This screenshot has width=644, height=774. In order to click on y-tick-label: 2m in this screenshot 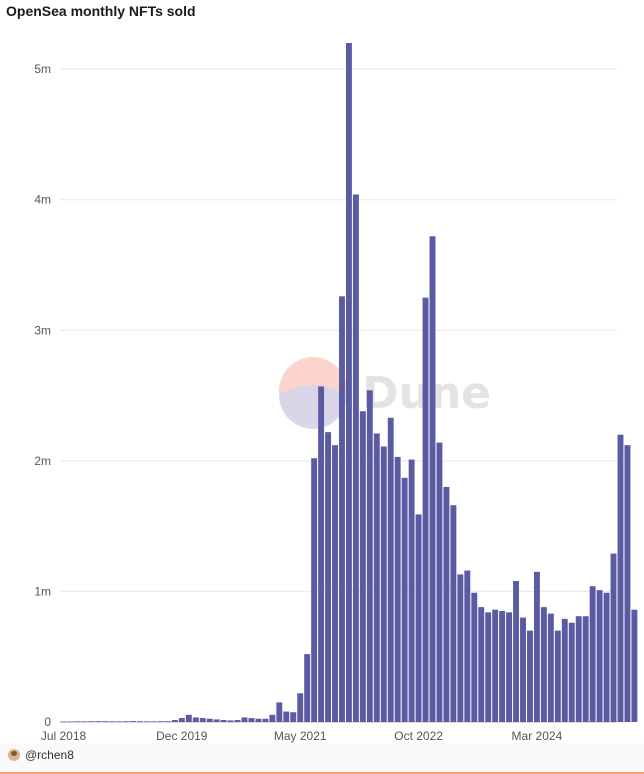, I will do `click(42, 461)`.